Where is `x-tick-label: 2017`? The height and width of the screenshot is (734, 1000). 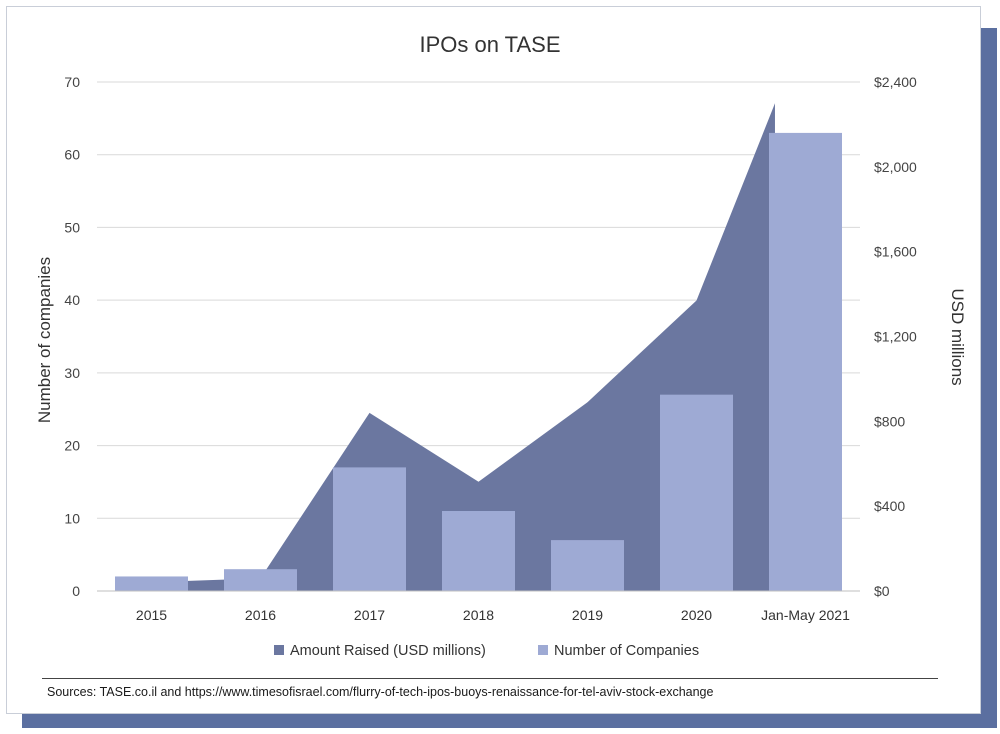 x-tick-label: 2017 is located at coordinates (369, 615).